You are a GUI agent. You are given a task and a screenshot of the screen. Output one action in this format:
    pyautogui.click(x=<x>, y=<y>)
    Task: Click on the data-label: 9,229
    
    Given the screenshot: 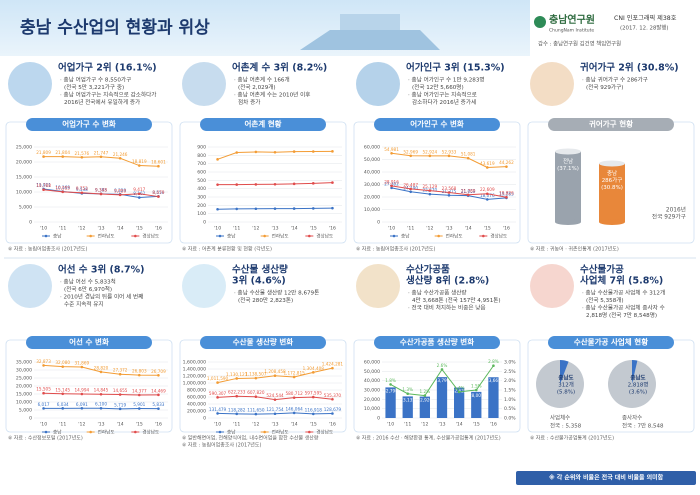 What is the action you would take?
    pyautogui.click(x=120, y=190)
    